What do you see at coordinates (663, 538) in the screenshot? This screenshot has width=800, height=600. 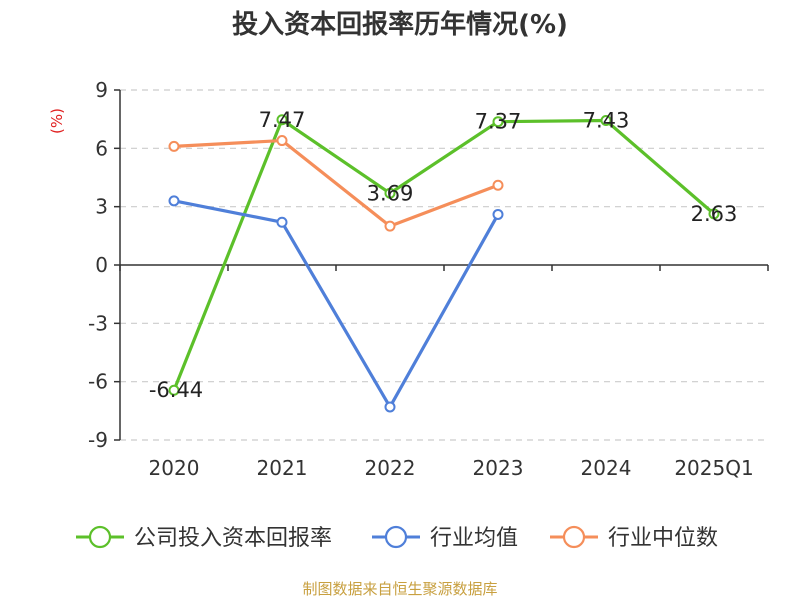 I see `legend-label-2: 行业中位数` at bounding box center [663, 538].